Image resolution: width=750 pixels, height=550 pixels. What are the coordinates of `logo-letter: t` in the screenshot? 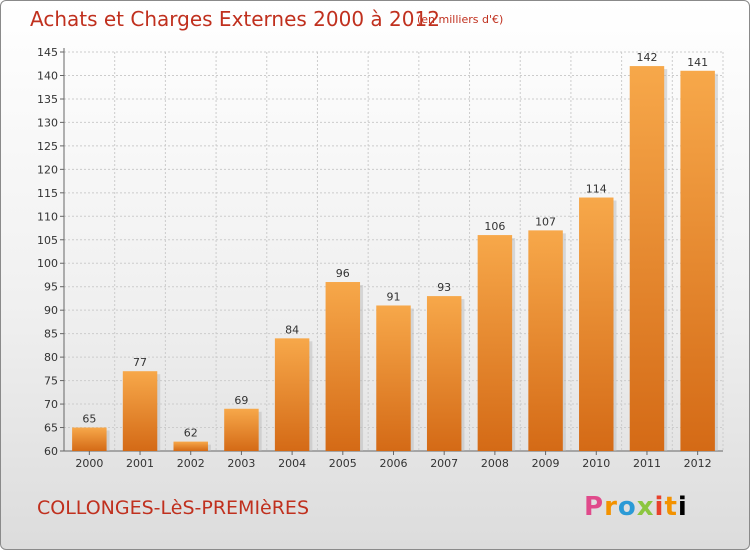 It's located at (671, 507).